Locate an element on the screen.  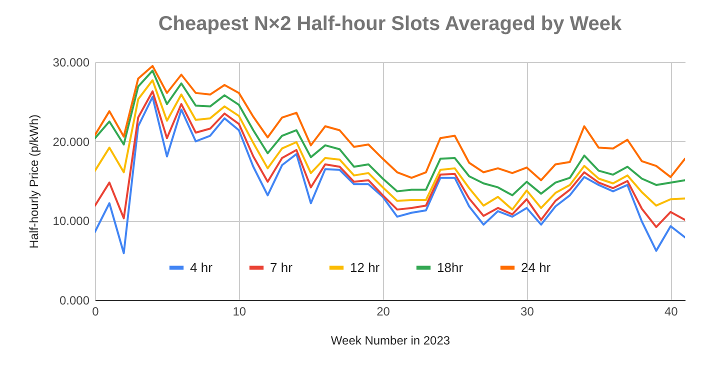
y-tick-label: 20.000 is located at coordinates (71, 141).